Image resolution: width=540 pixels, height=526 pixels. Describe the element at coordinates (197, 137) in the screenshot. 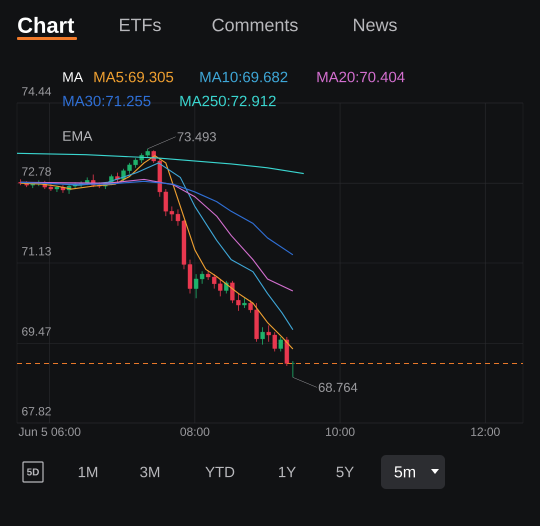

I see `annotation: 73.493` at that location.